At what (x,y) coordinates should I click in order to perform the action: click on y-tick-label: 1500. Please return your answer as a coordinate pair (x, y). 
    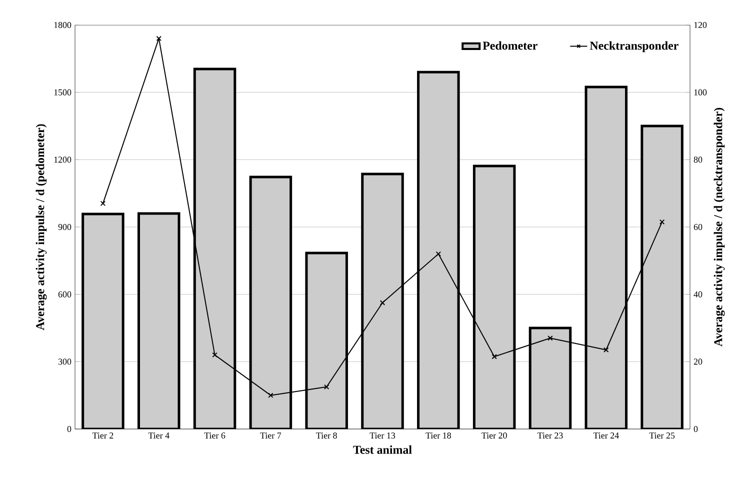
    Looking at the image, I should click on (63, 92).